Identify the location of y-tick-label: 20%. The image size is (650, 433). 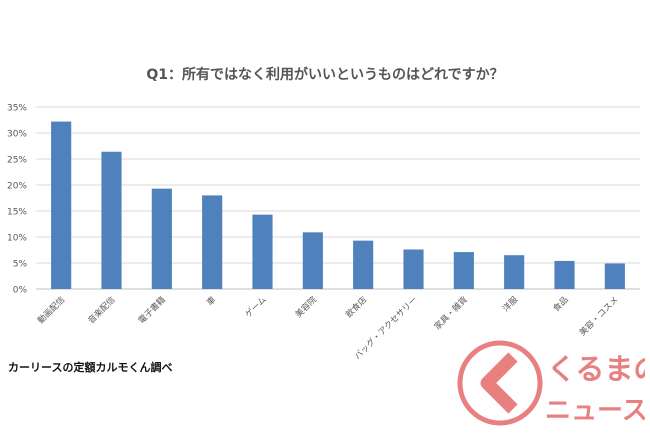
(17, 187).